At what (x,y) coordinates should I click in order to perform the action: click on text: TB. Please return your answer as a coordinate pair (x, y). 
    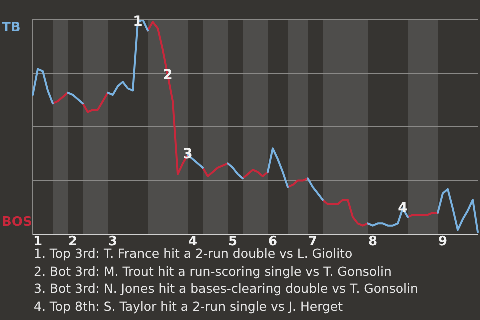
    Looking at the image, I should click on (11, 28).